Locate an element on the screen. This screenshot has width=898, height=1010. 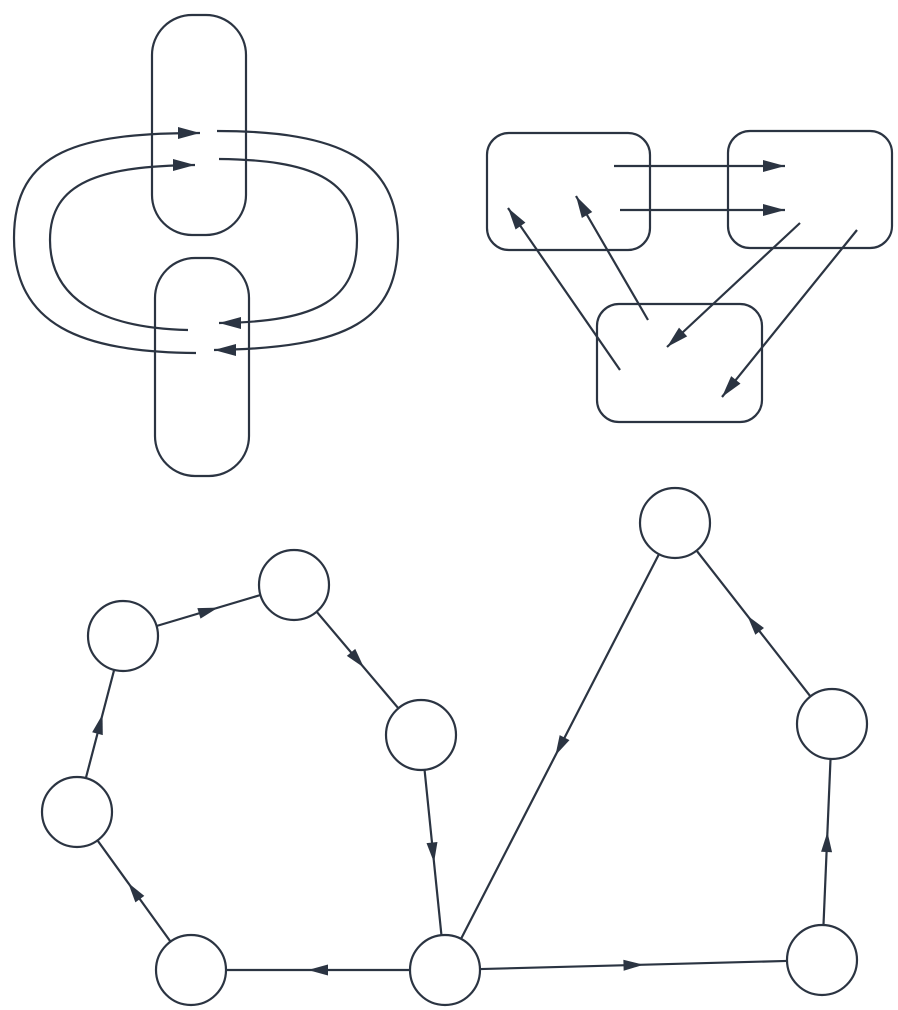
box-arrows is located at coordinates (682, 279).